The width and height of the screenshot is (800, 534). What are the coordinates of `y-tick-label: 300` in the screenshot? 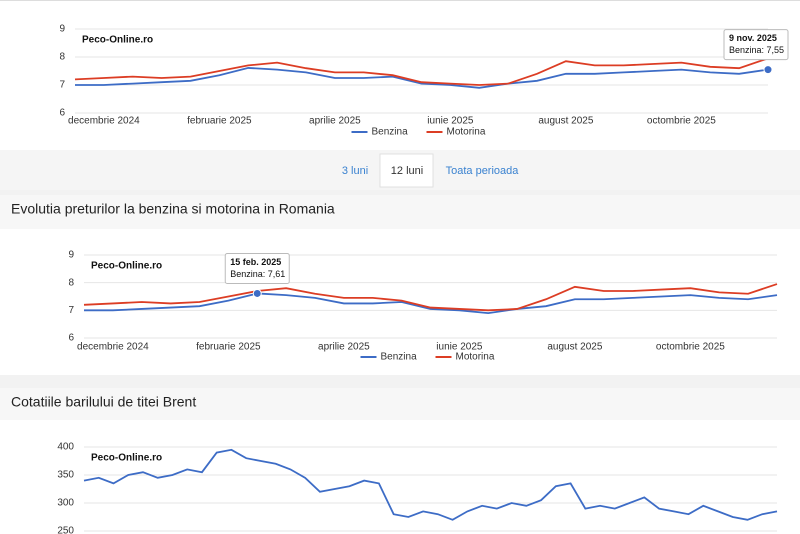 It's located at (65, 503).